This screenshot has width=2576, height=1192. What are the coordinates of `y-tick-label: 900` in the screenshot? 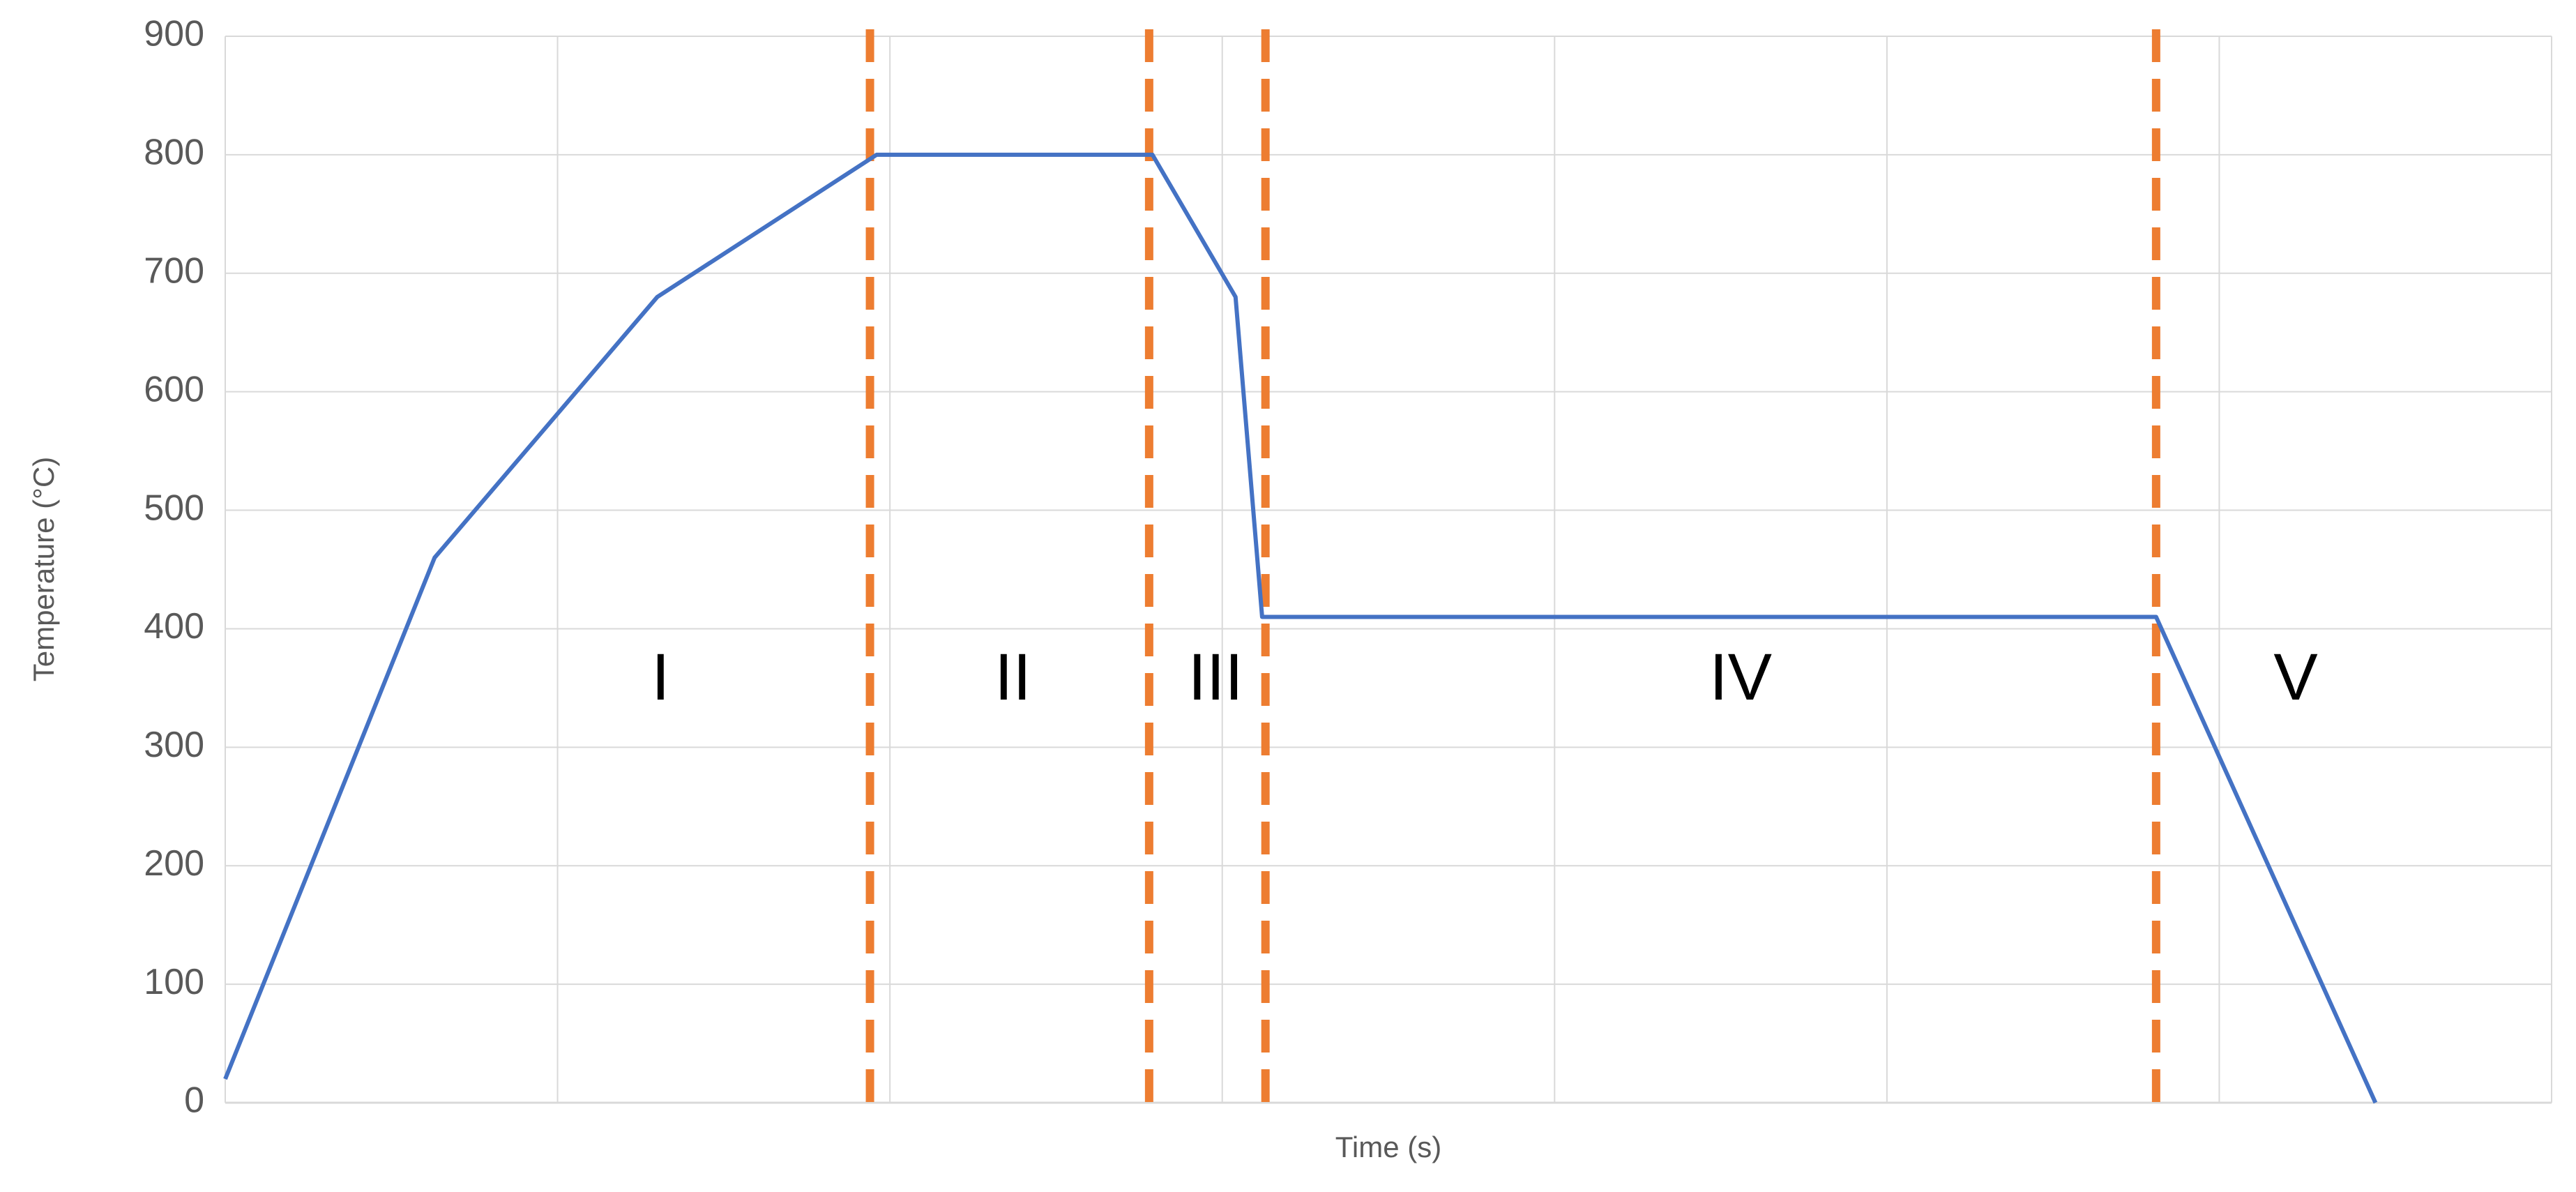 It's located at (174, 34).